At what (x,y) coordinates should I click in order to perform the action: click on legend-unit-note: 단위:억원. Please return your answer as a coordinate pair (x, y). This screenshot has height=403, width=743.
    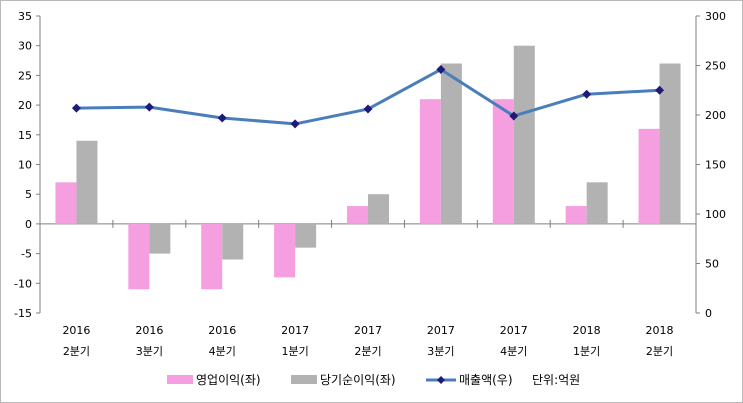
    Looking at the image, I should click on (556, 380).